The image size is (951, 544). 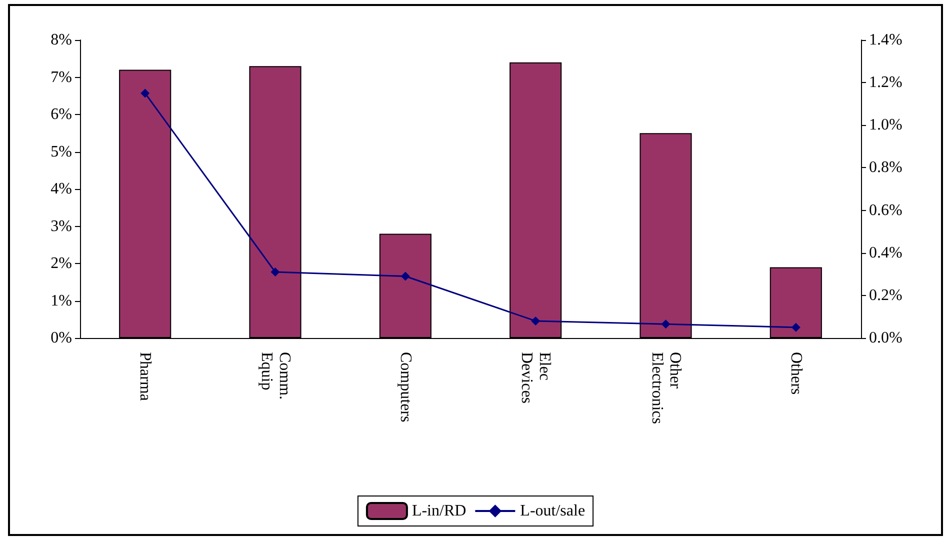 I want to click on x-tick-label: Elec Devices, so click(x=536, y=378).